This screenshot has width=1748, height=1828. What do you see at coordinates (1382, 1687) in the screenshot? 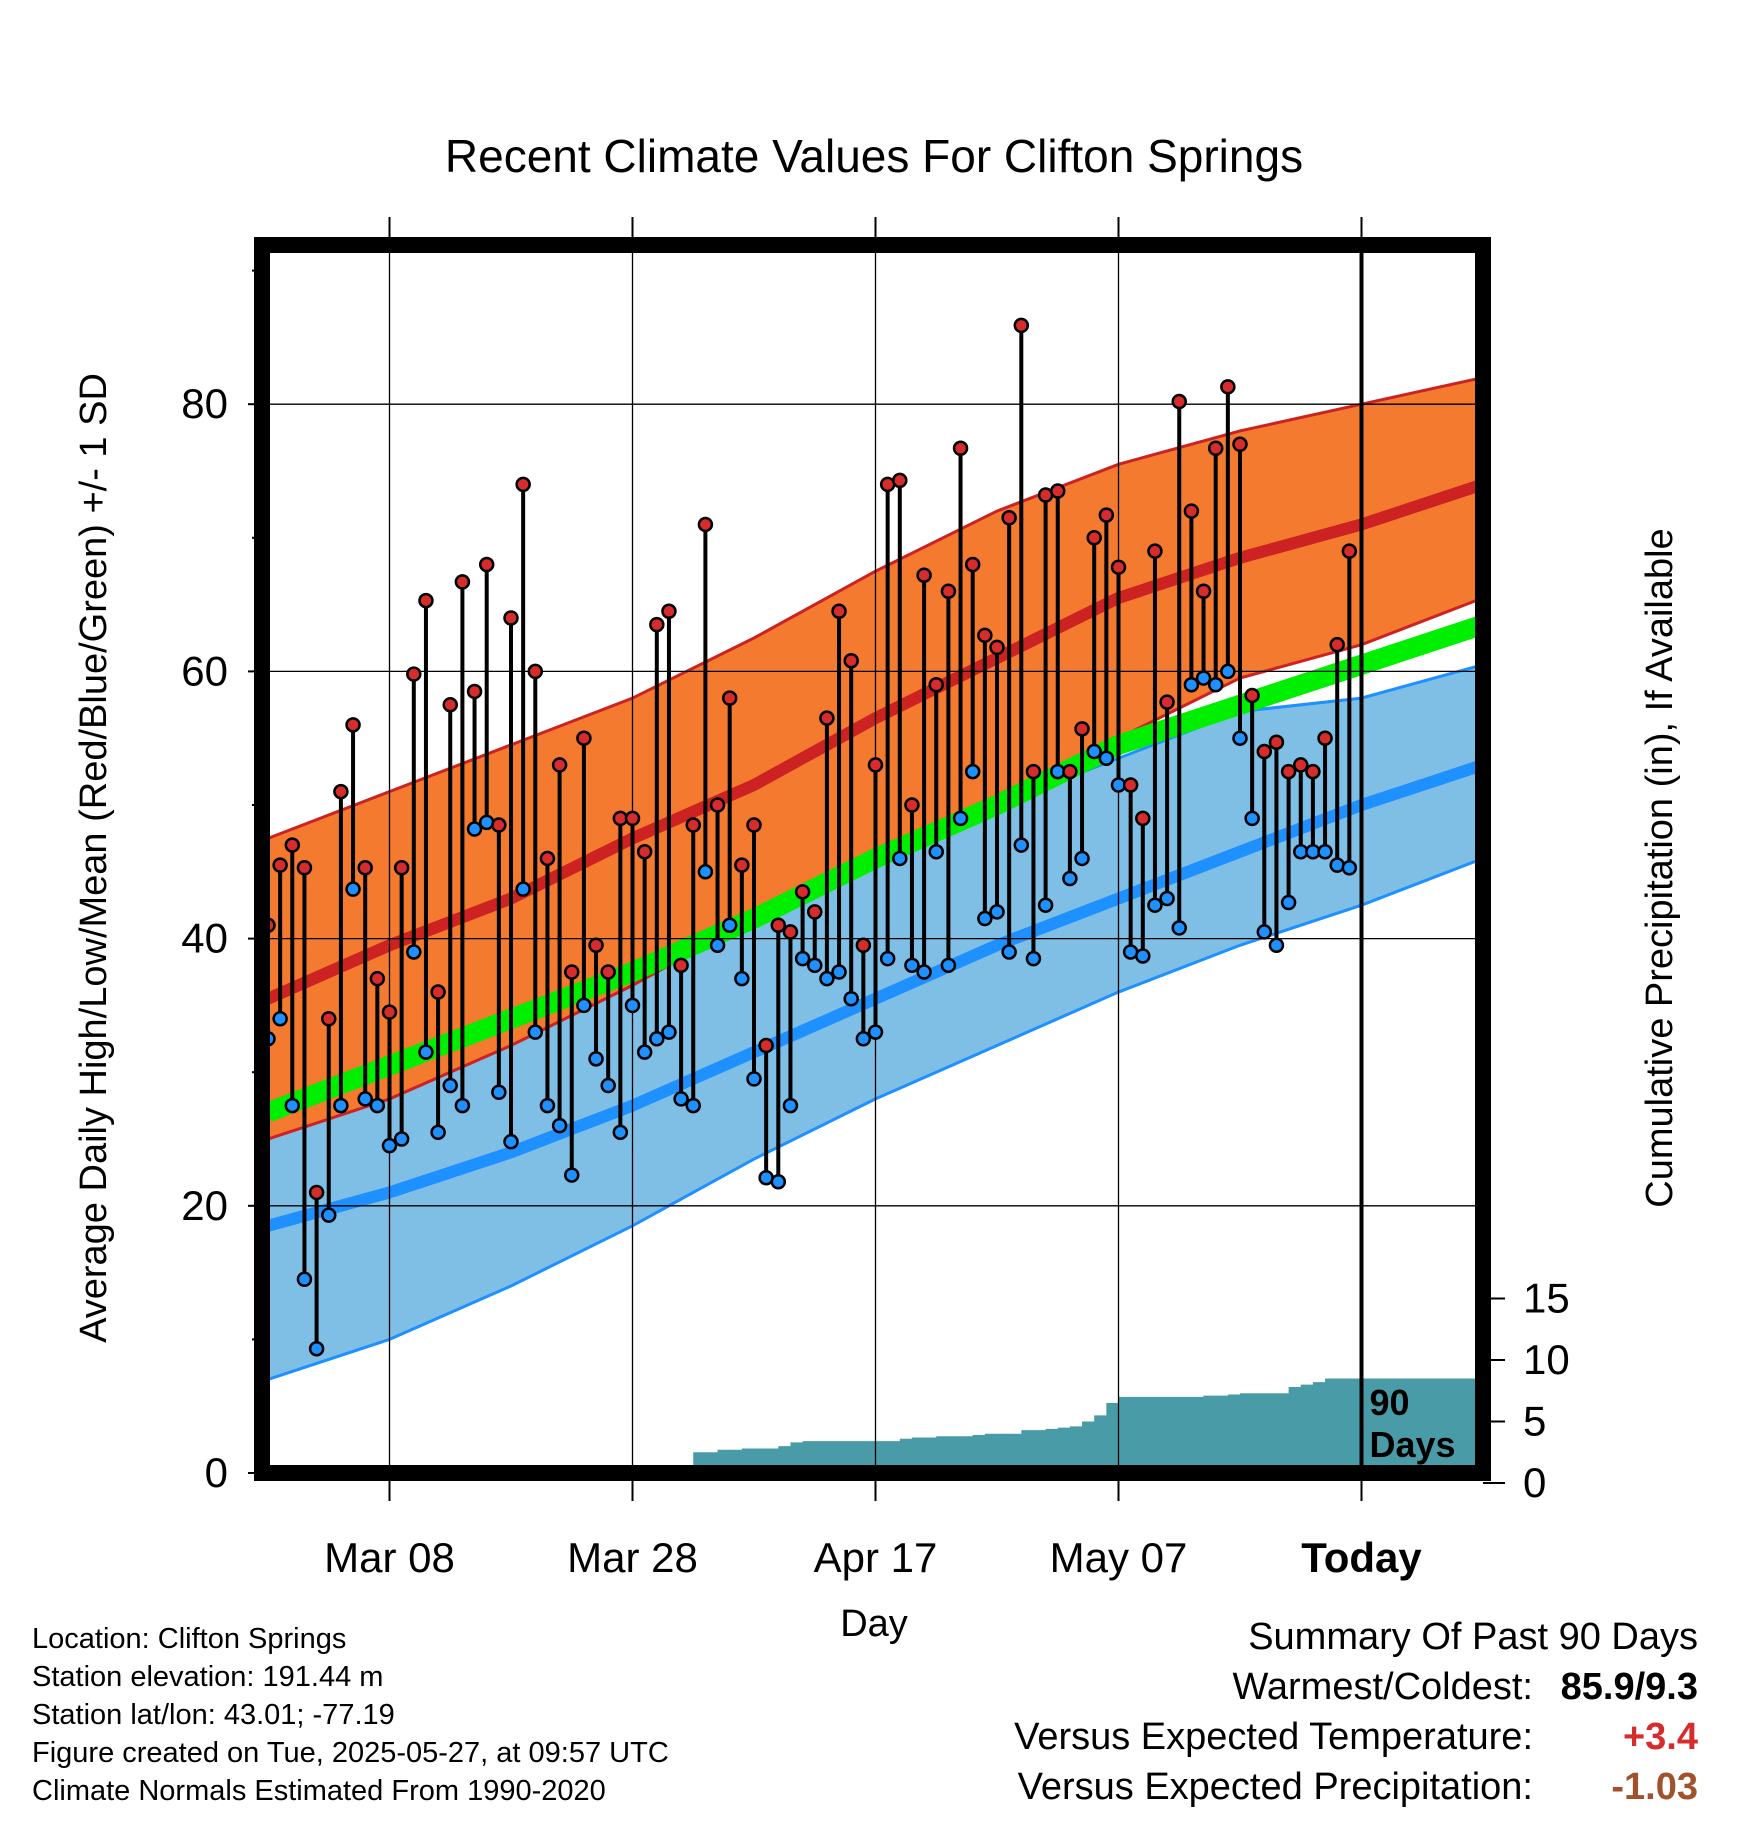
I see `warm-cold-label: Warmest/Coldest:` at bounding box center [1382, 1687].